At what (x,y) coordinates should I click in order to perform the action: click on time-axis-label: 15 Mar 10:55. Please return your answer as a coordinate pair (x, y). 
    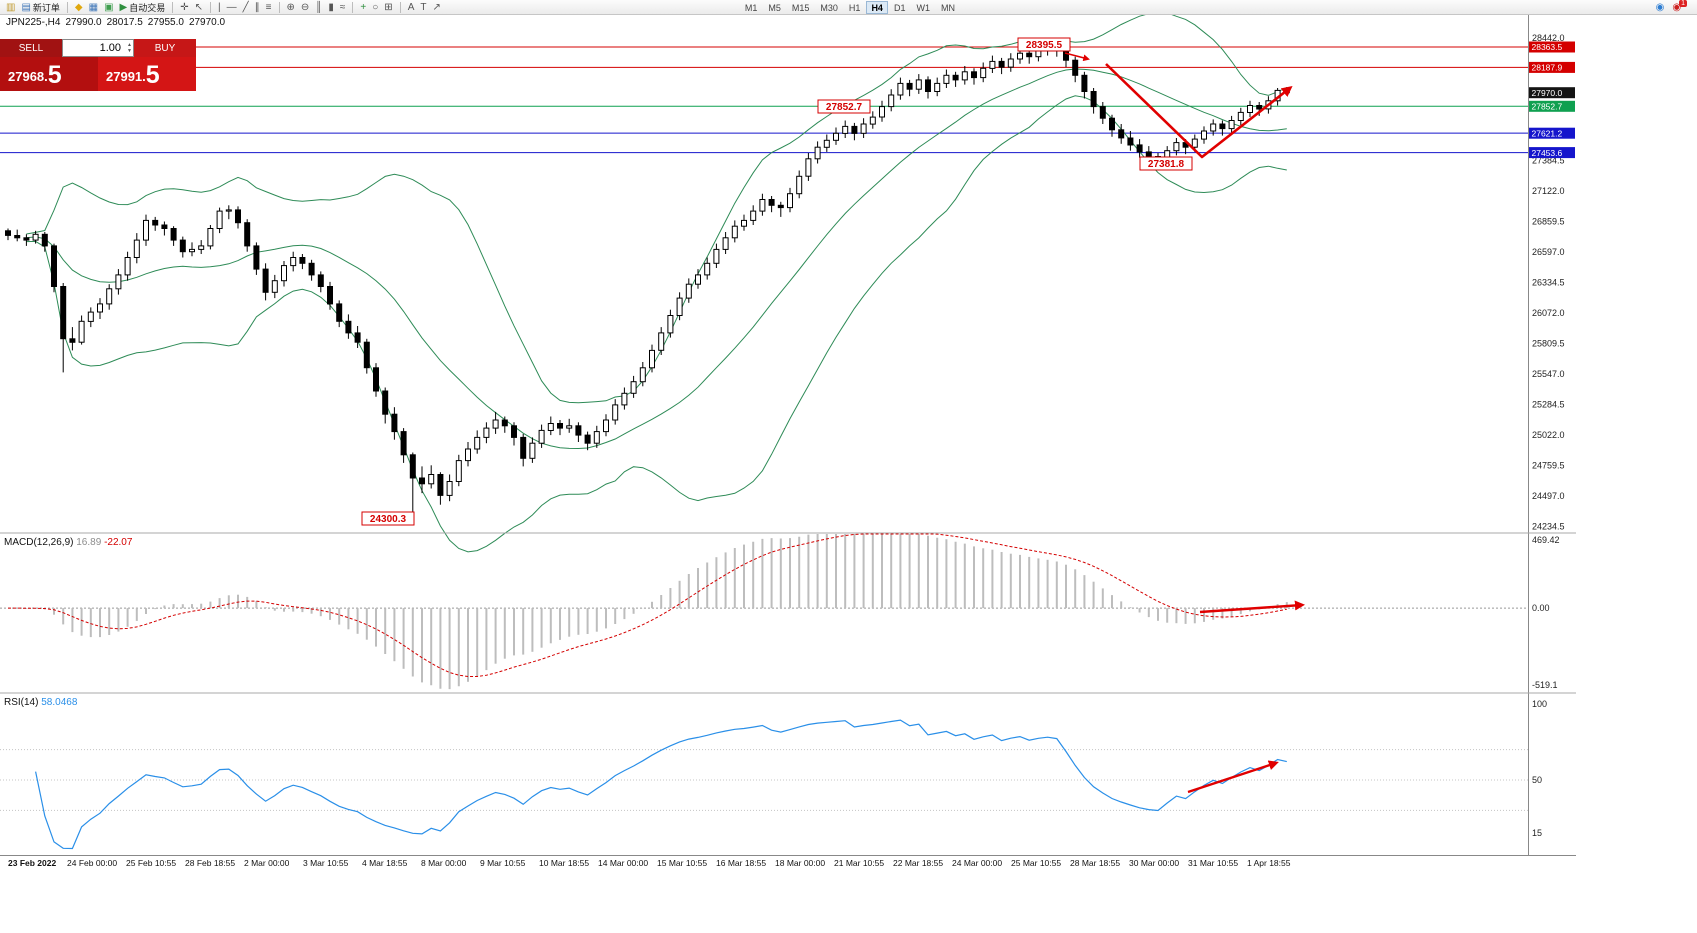
    Looking at the image, I should click on (682, 863).